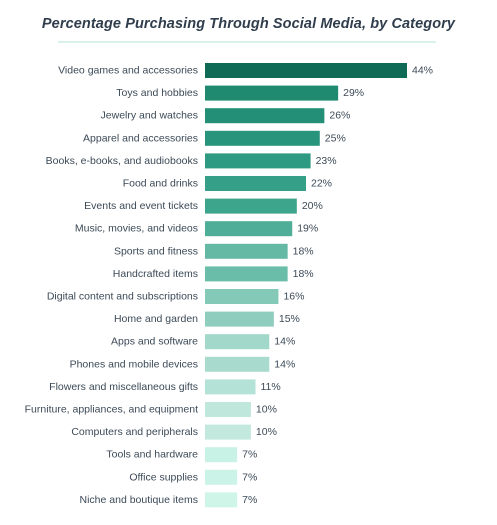  Describe the element at coordinates (293, 297) in the screenshot. I see `value-label: 16%` at that location.